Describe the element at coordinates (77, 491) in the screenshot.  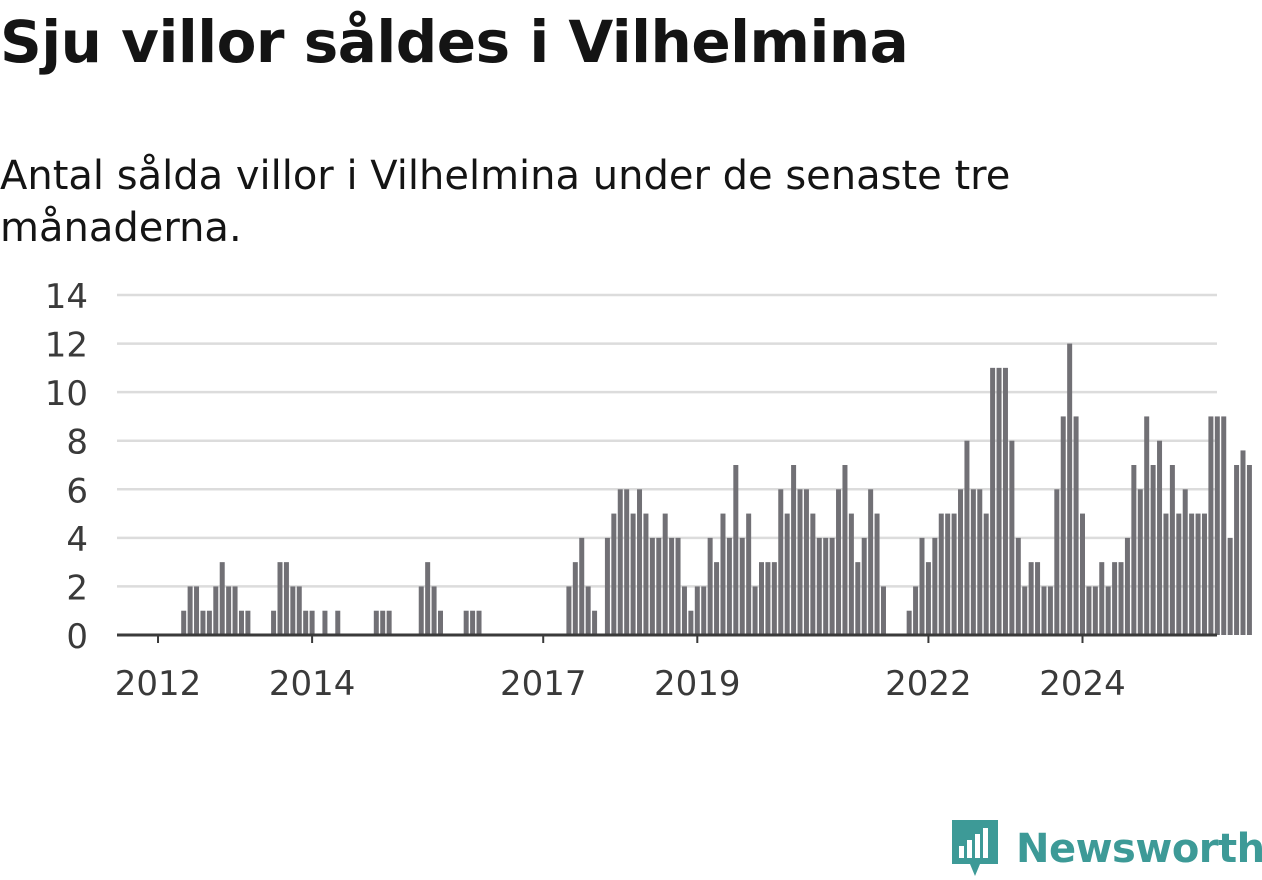
I see `y-tick-label: 6` at that location.